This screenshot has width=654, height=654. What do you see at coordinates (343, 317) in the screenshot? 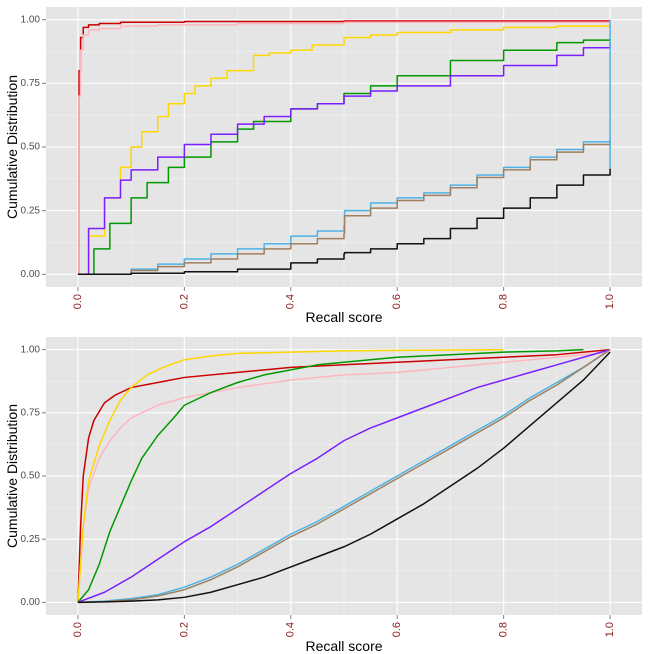
I see `top-x-axis-title: Recall score` at bounding box center [343, 317].